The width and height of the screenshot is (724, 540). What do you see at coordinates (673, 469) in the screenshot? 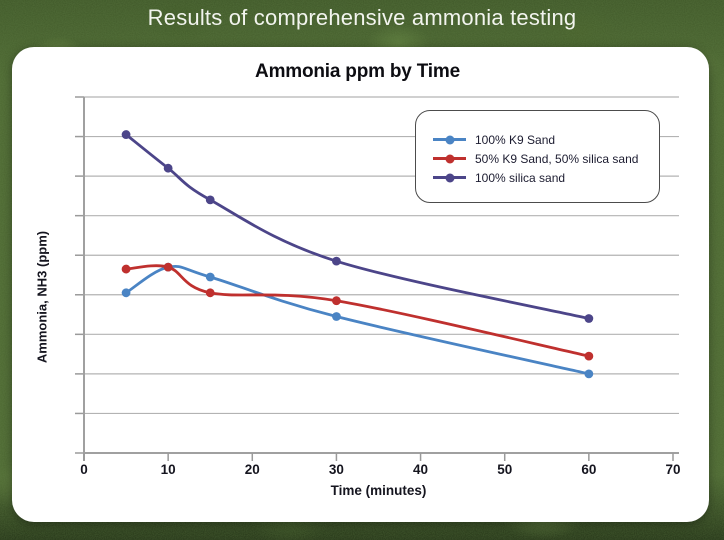
I see `x-tick-label: 70` at bounding box center [673, 469].